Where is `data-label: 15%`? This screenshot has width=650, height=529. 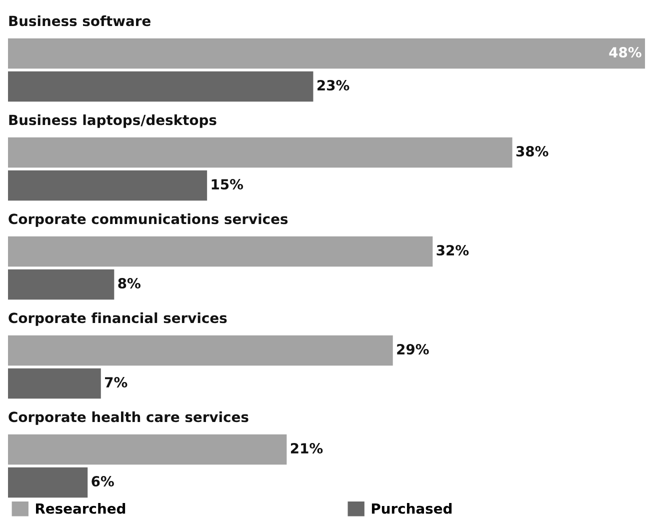
data-label: 15% is located at coordinates (228, 184).